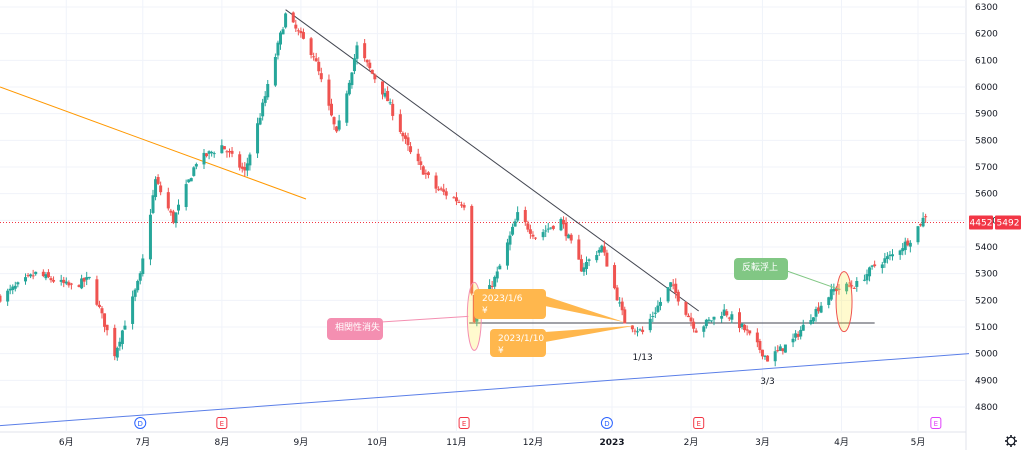 This screenshot has height=450, width=1024. What do you see at coordinates (918, 442) in the screenshot?
I see `x-tick-label: 5月` at bounding box center [918, 442].